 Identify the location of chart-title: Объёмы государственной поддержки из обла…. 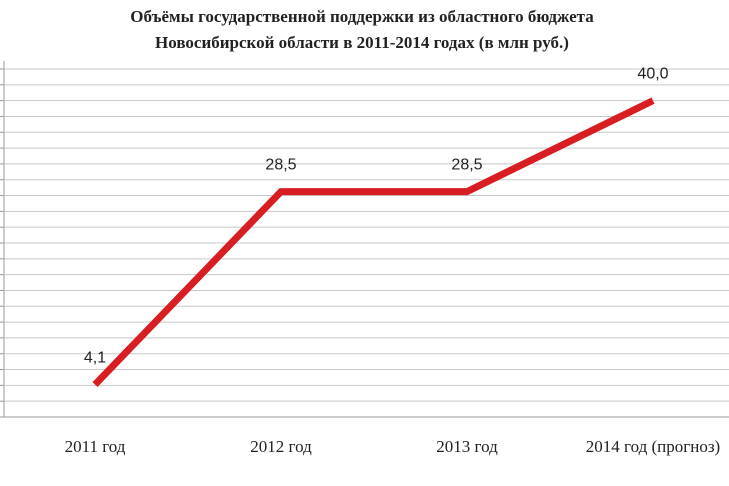
(362, 16).